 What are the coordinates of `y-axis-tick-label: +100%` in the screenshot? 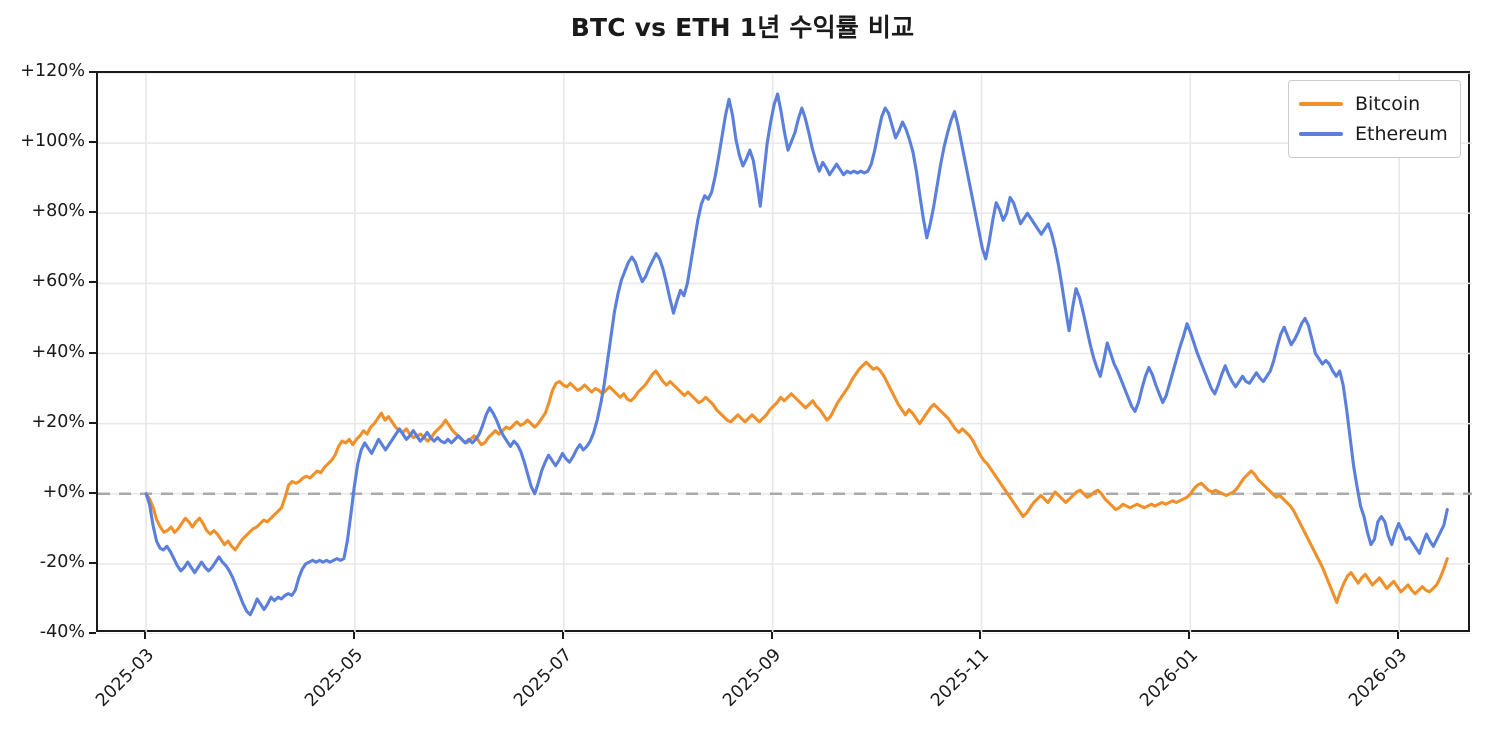 It's located at (52, 141).